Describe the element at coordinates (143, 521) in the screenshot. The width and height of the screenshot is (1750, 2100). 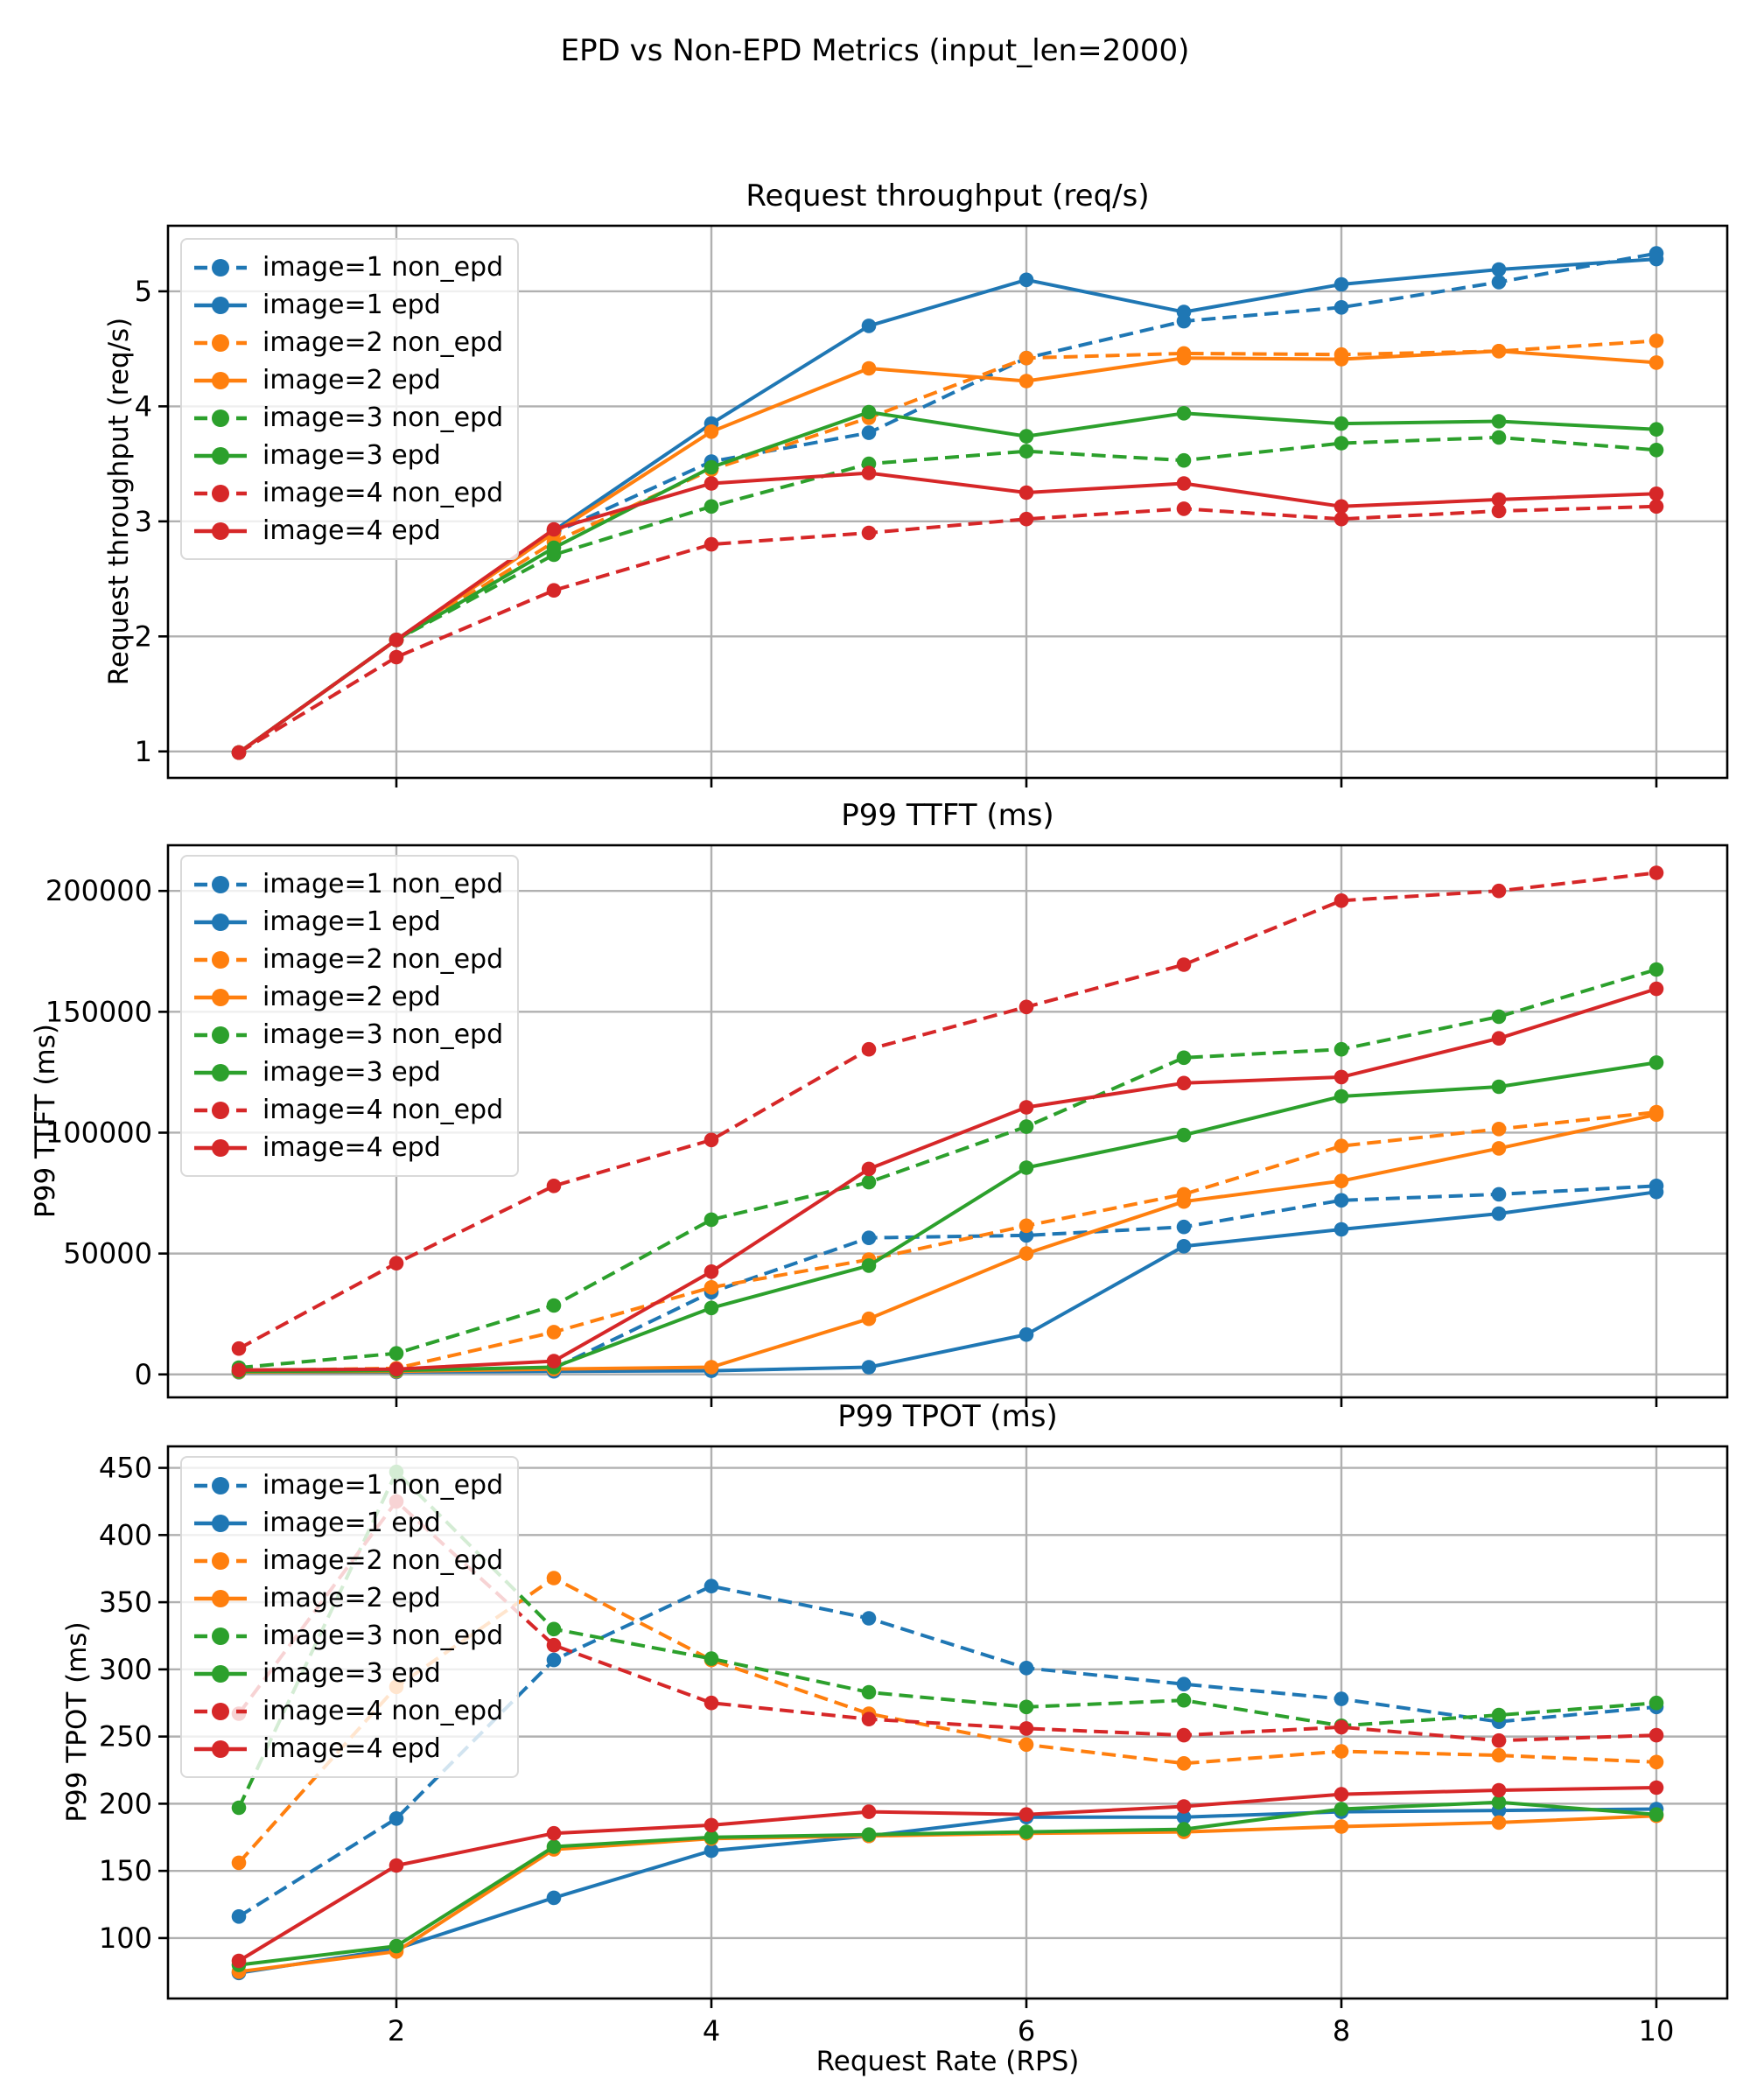
I see `y-tick-label: 3` at that location.